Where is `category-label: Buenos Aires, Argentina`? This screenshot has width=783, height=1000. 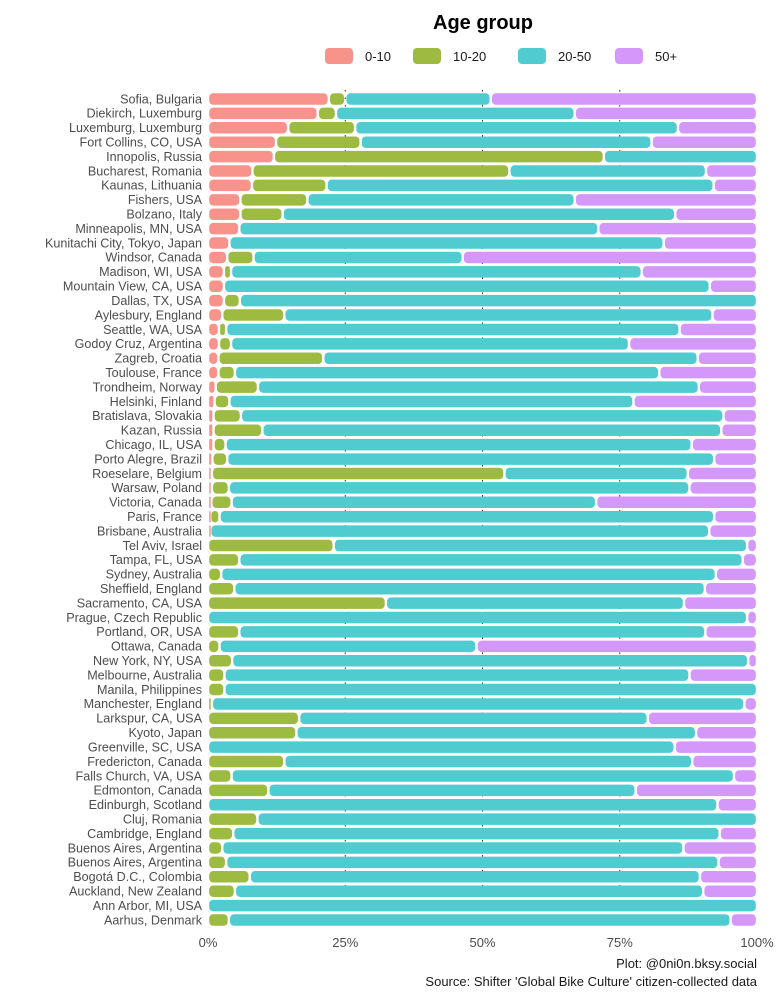 category-label: Buenos Aires, Argentina is located at coordinates (135, 848).